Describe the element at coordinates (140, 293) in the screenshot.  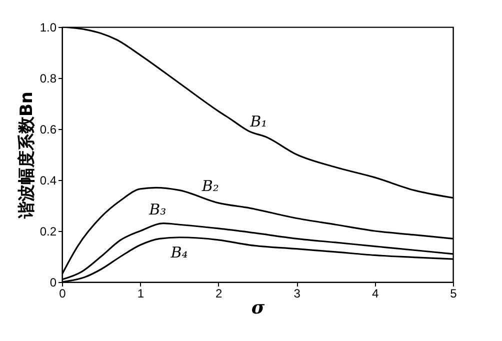
I see `x-tick-label: 1` at that location.